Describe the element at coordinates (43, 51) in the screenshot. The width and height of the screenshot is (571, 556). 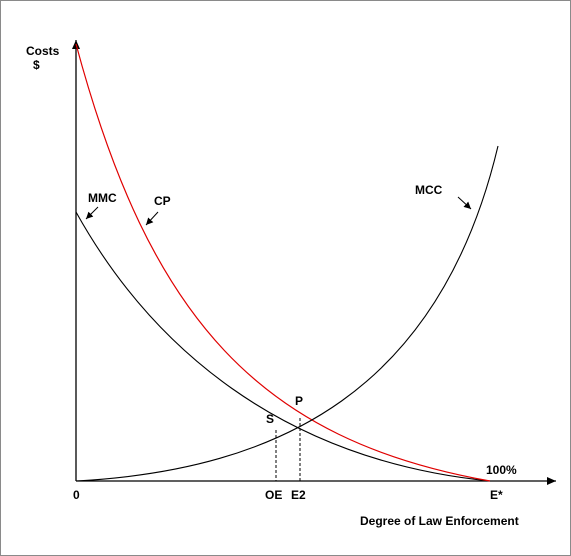
I see `y-axis-label-costs: Costs` at that location.